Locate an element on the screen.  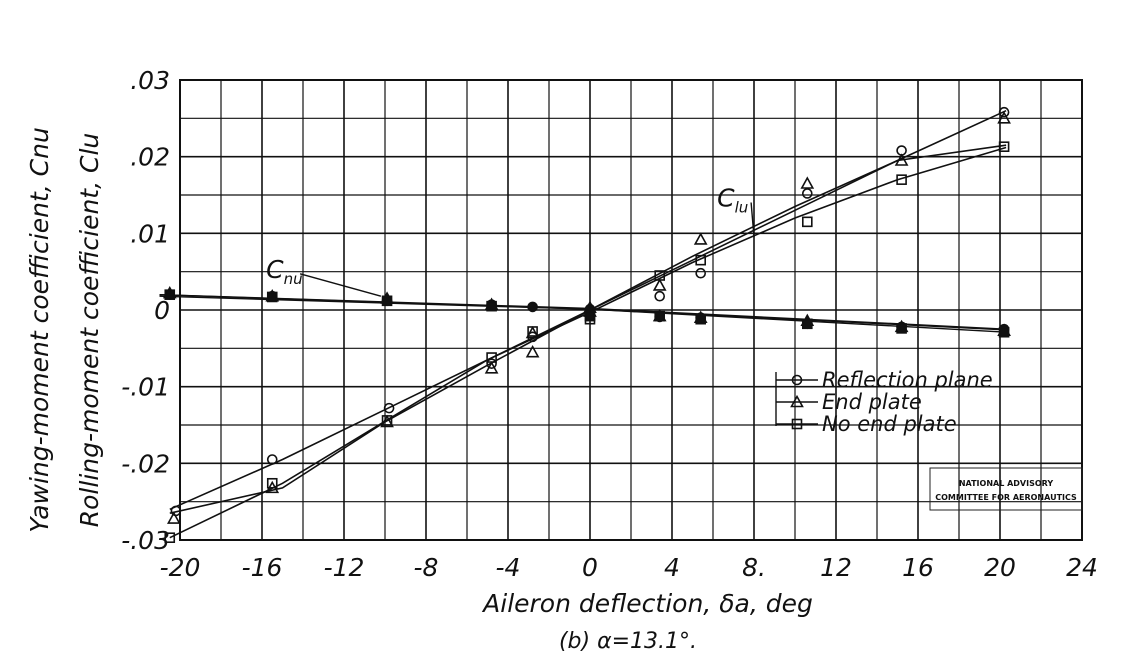
yawing-point-circle is located at coordinates (532, 307).